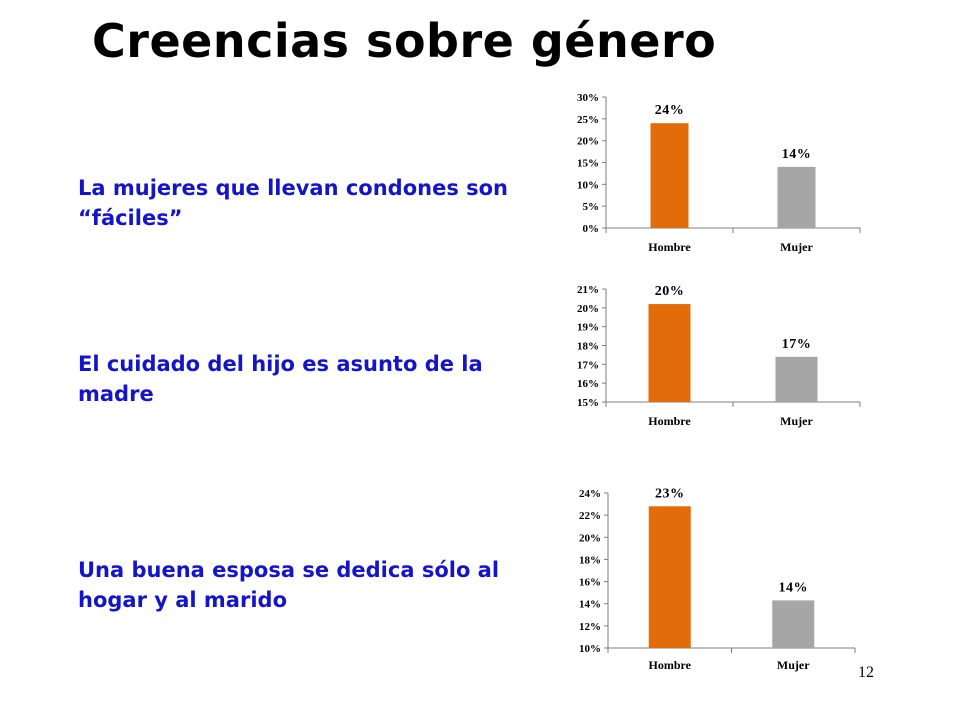 This screenshot has width=960, height=720. What do you see at coordinates (591, 207) in the screenshot?
I see `y-tick-label: 5%` at bounding box center [591, 207].